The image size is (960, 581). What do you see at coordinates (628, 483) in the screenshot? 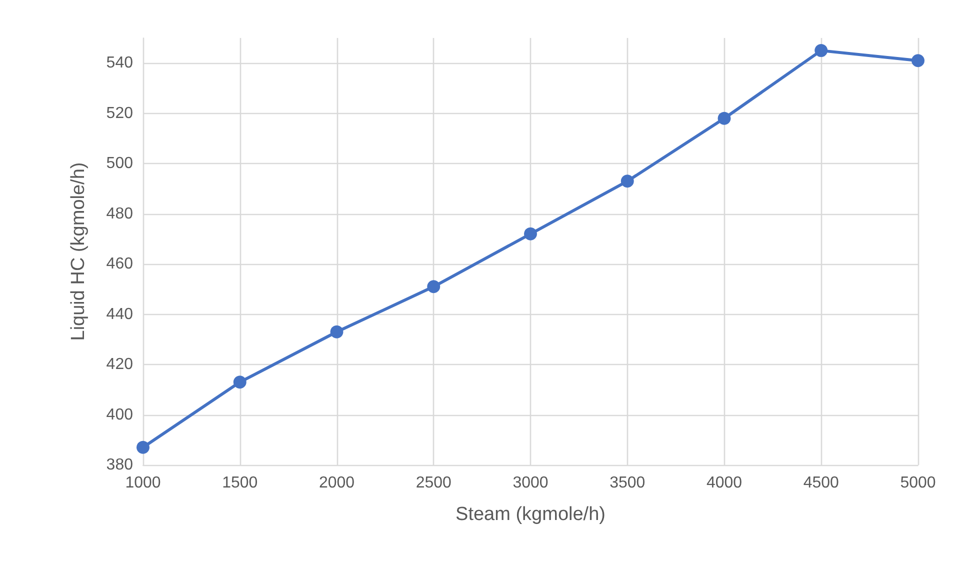
I see `x-tick-label: 3500` at bounding box center [628, 483].